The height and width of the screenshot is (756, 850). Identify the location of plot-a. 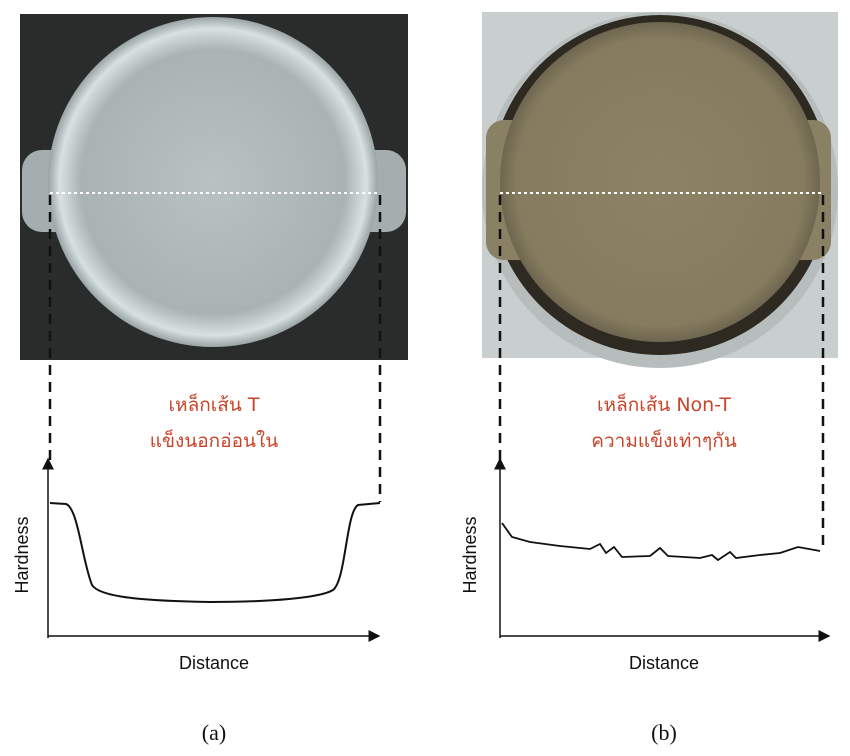
(211, 549).